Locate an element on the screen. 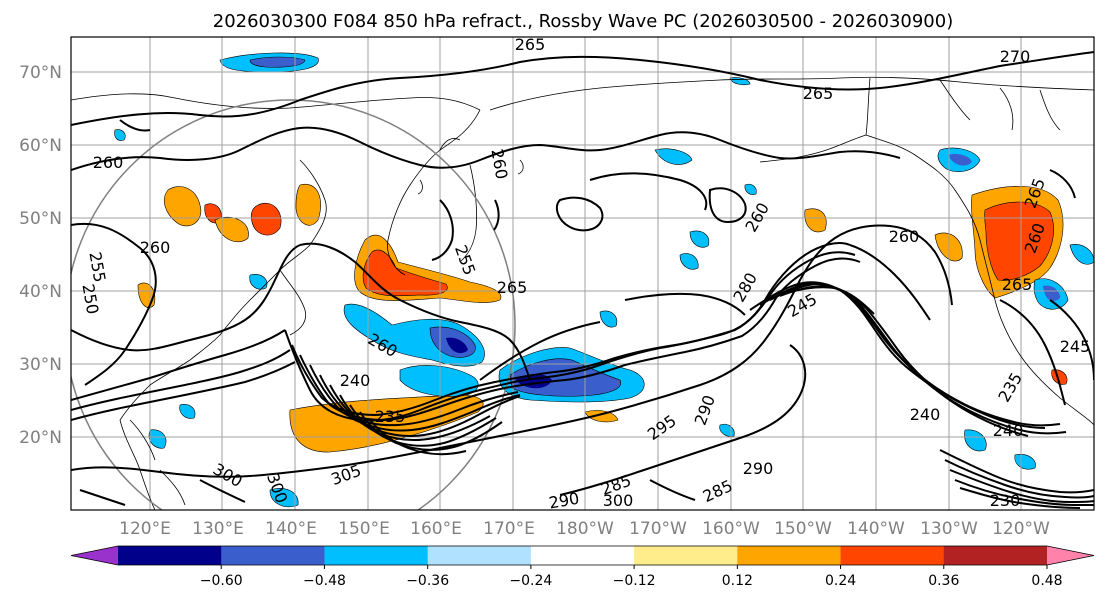 The image size is (1105, 608). contour-label: 245 is located at coordinates (1075, 346).